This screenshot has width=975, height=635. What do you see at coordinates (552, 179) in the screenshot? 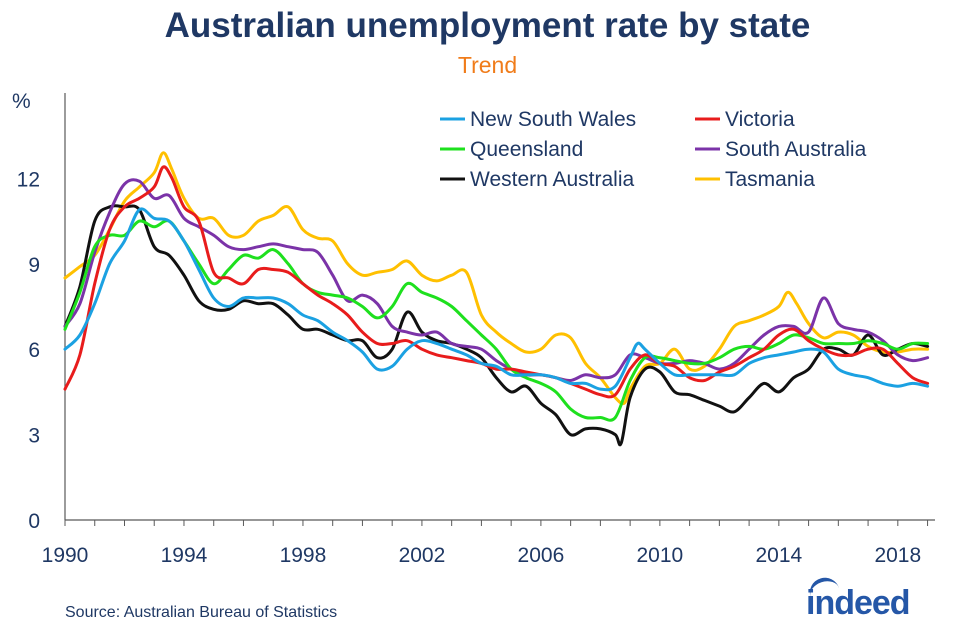
I see `legend-label: Western Australia` at bounding box center [552, 179].